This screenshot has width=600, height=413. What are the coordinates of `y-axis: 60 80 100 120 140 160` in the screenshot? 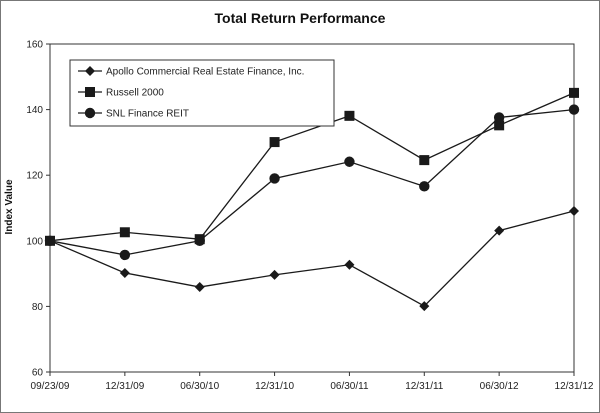 It's located at (38, 209).